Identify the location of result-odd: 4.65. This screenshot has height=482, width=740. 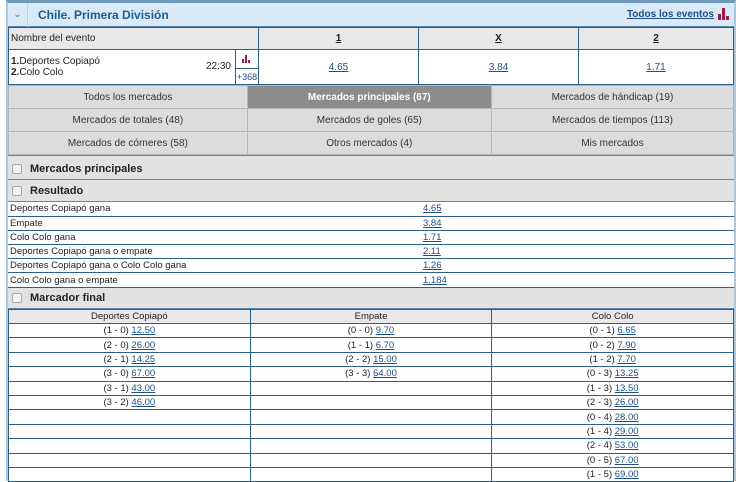
(432, 209).